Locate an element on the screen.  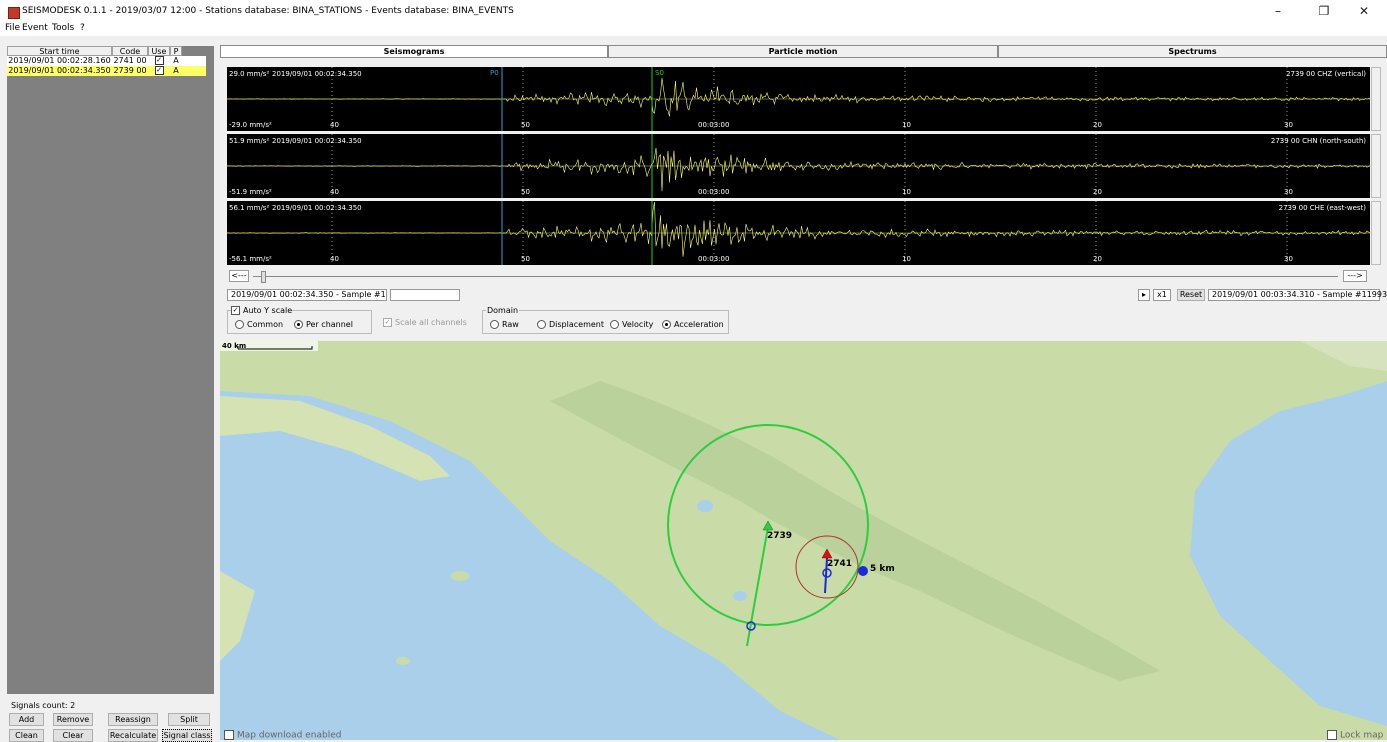
scale-all-checkbox: ✓ Scale all channels is located at coordinates (425, 322).